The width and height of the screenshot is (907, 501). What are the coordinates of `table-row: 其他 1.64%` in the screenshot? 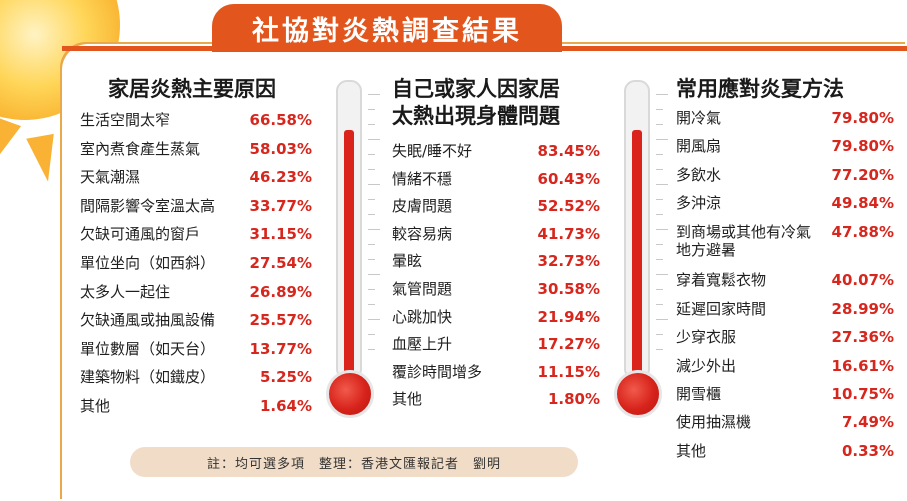 It's located at (196, 406).